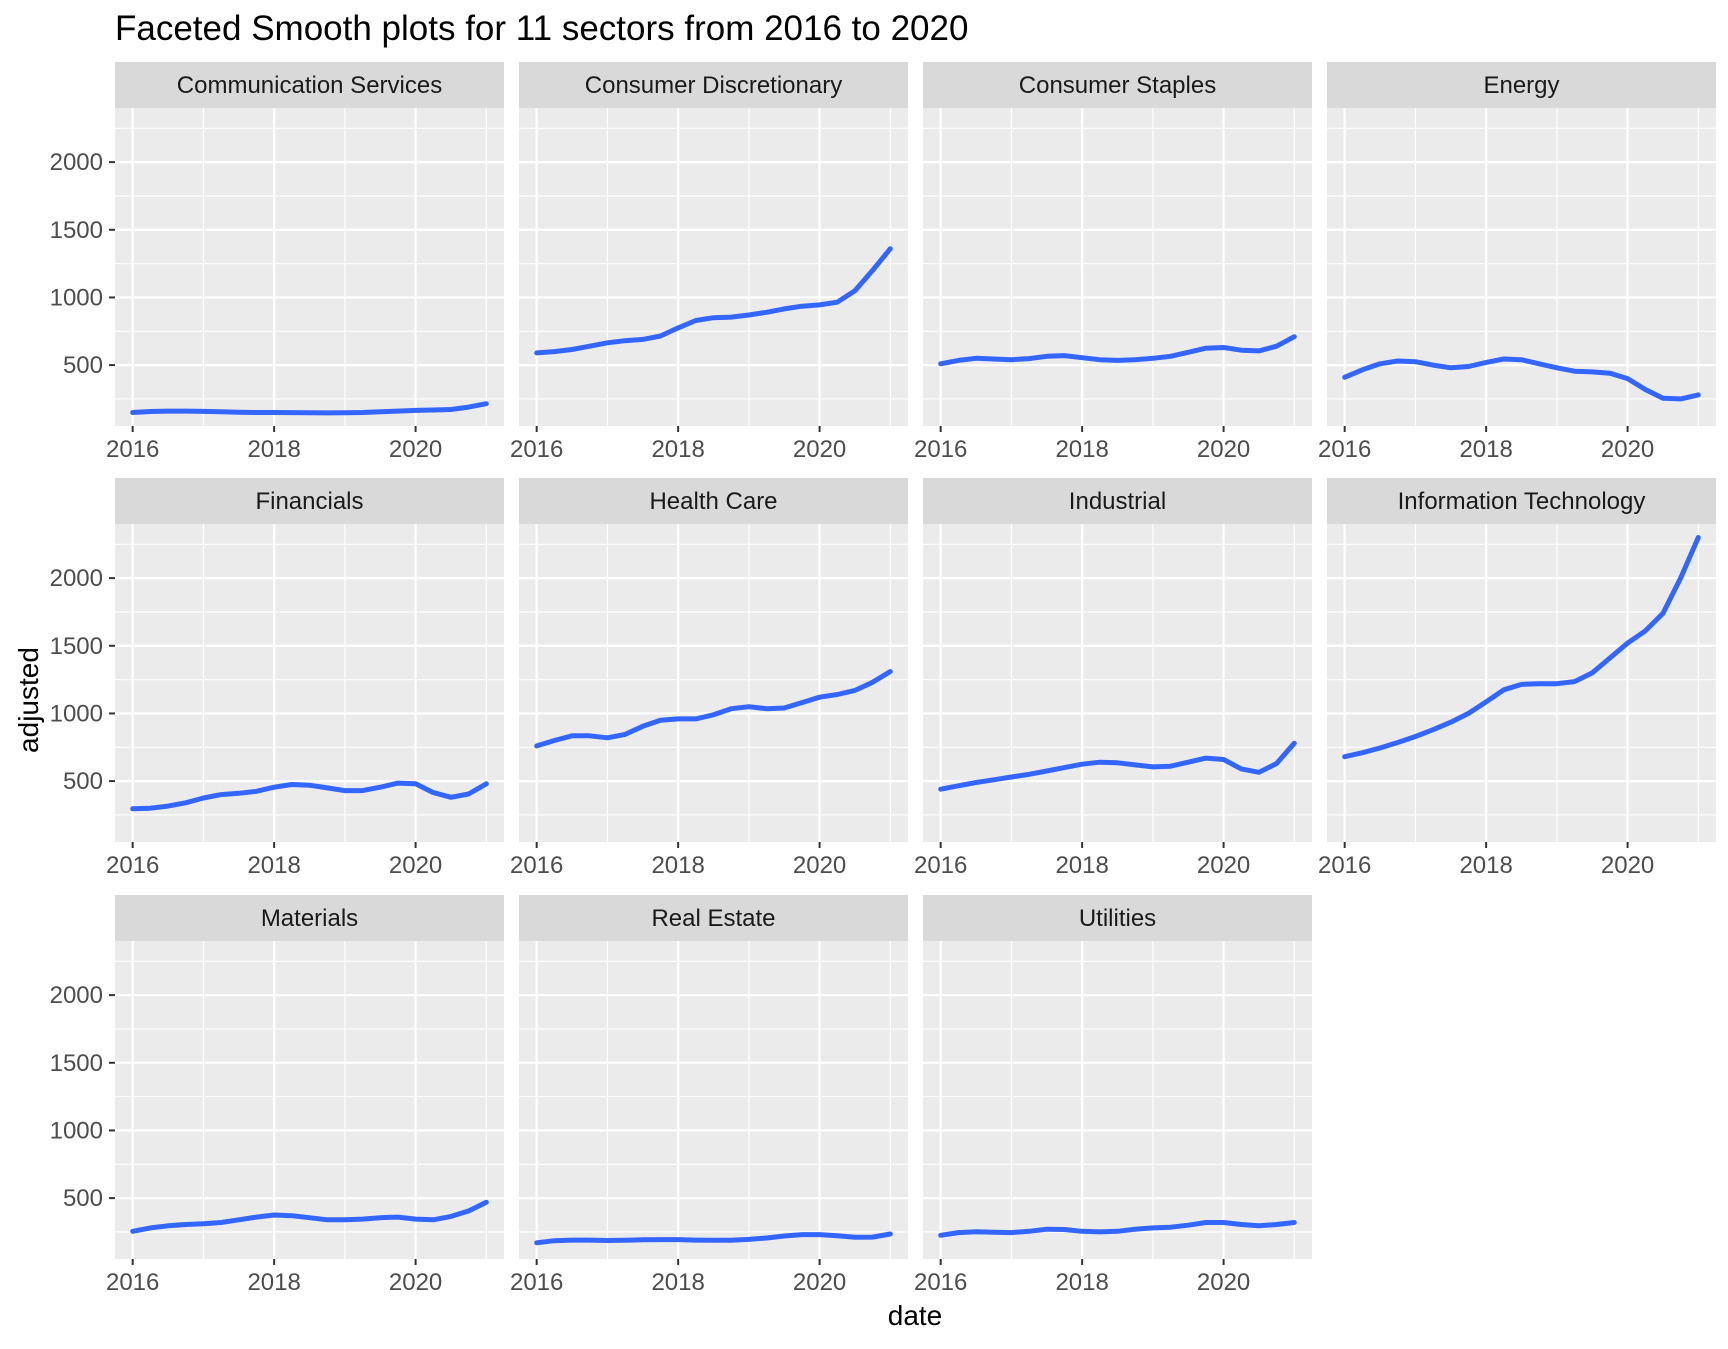  Describe the element at coordinates (309, 918) in the screenshot. I see `facet-strip-label: Materials` at that location.